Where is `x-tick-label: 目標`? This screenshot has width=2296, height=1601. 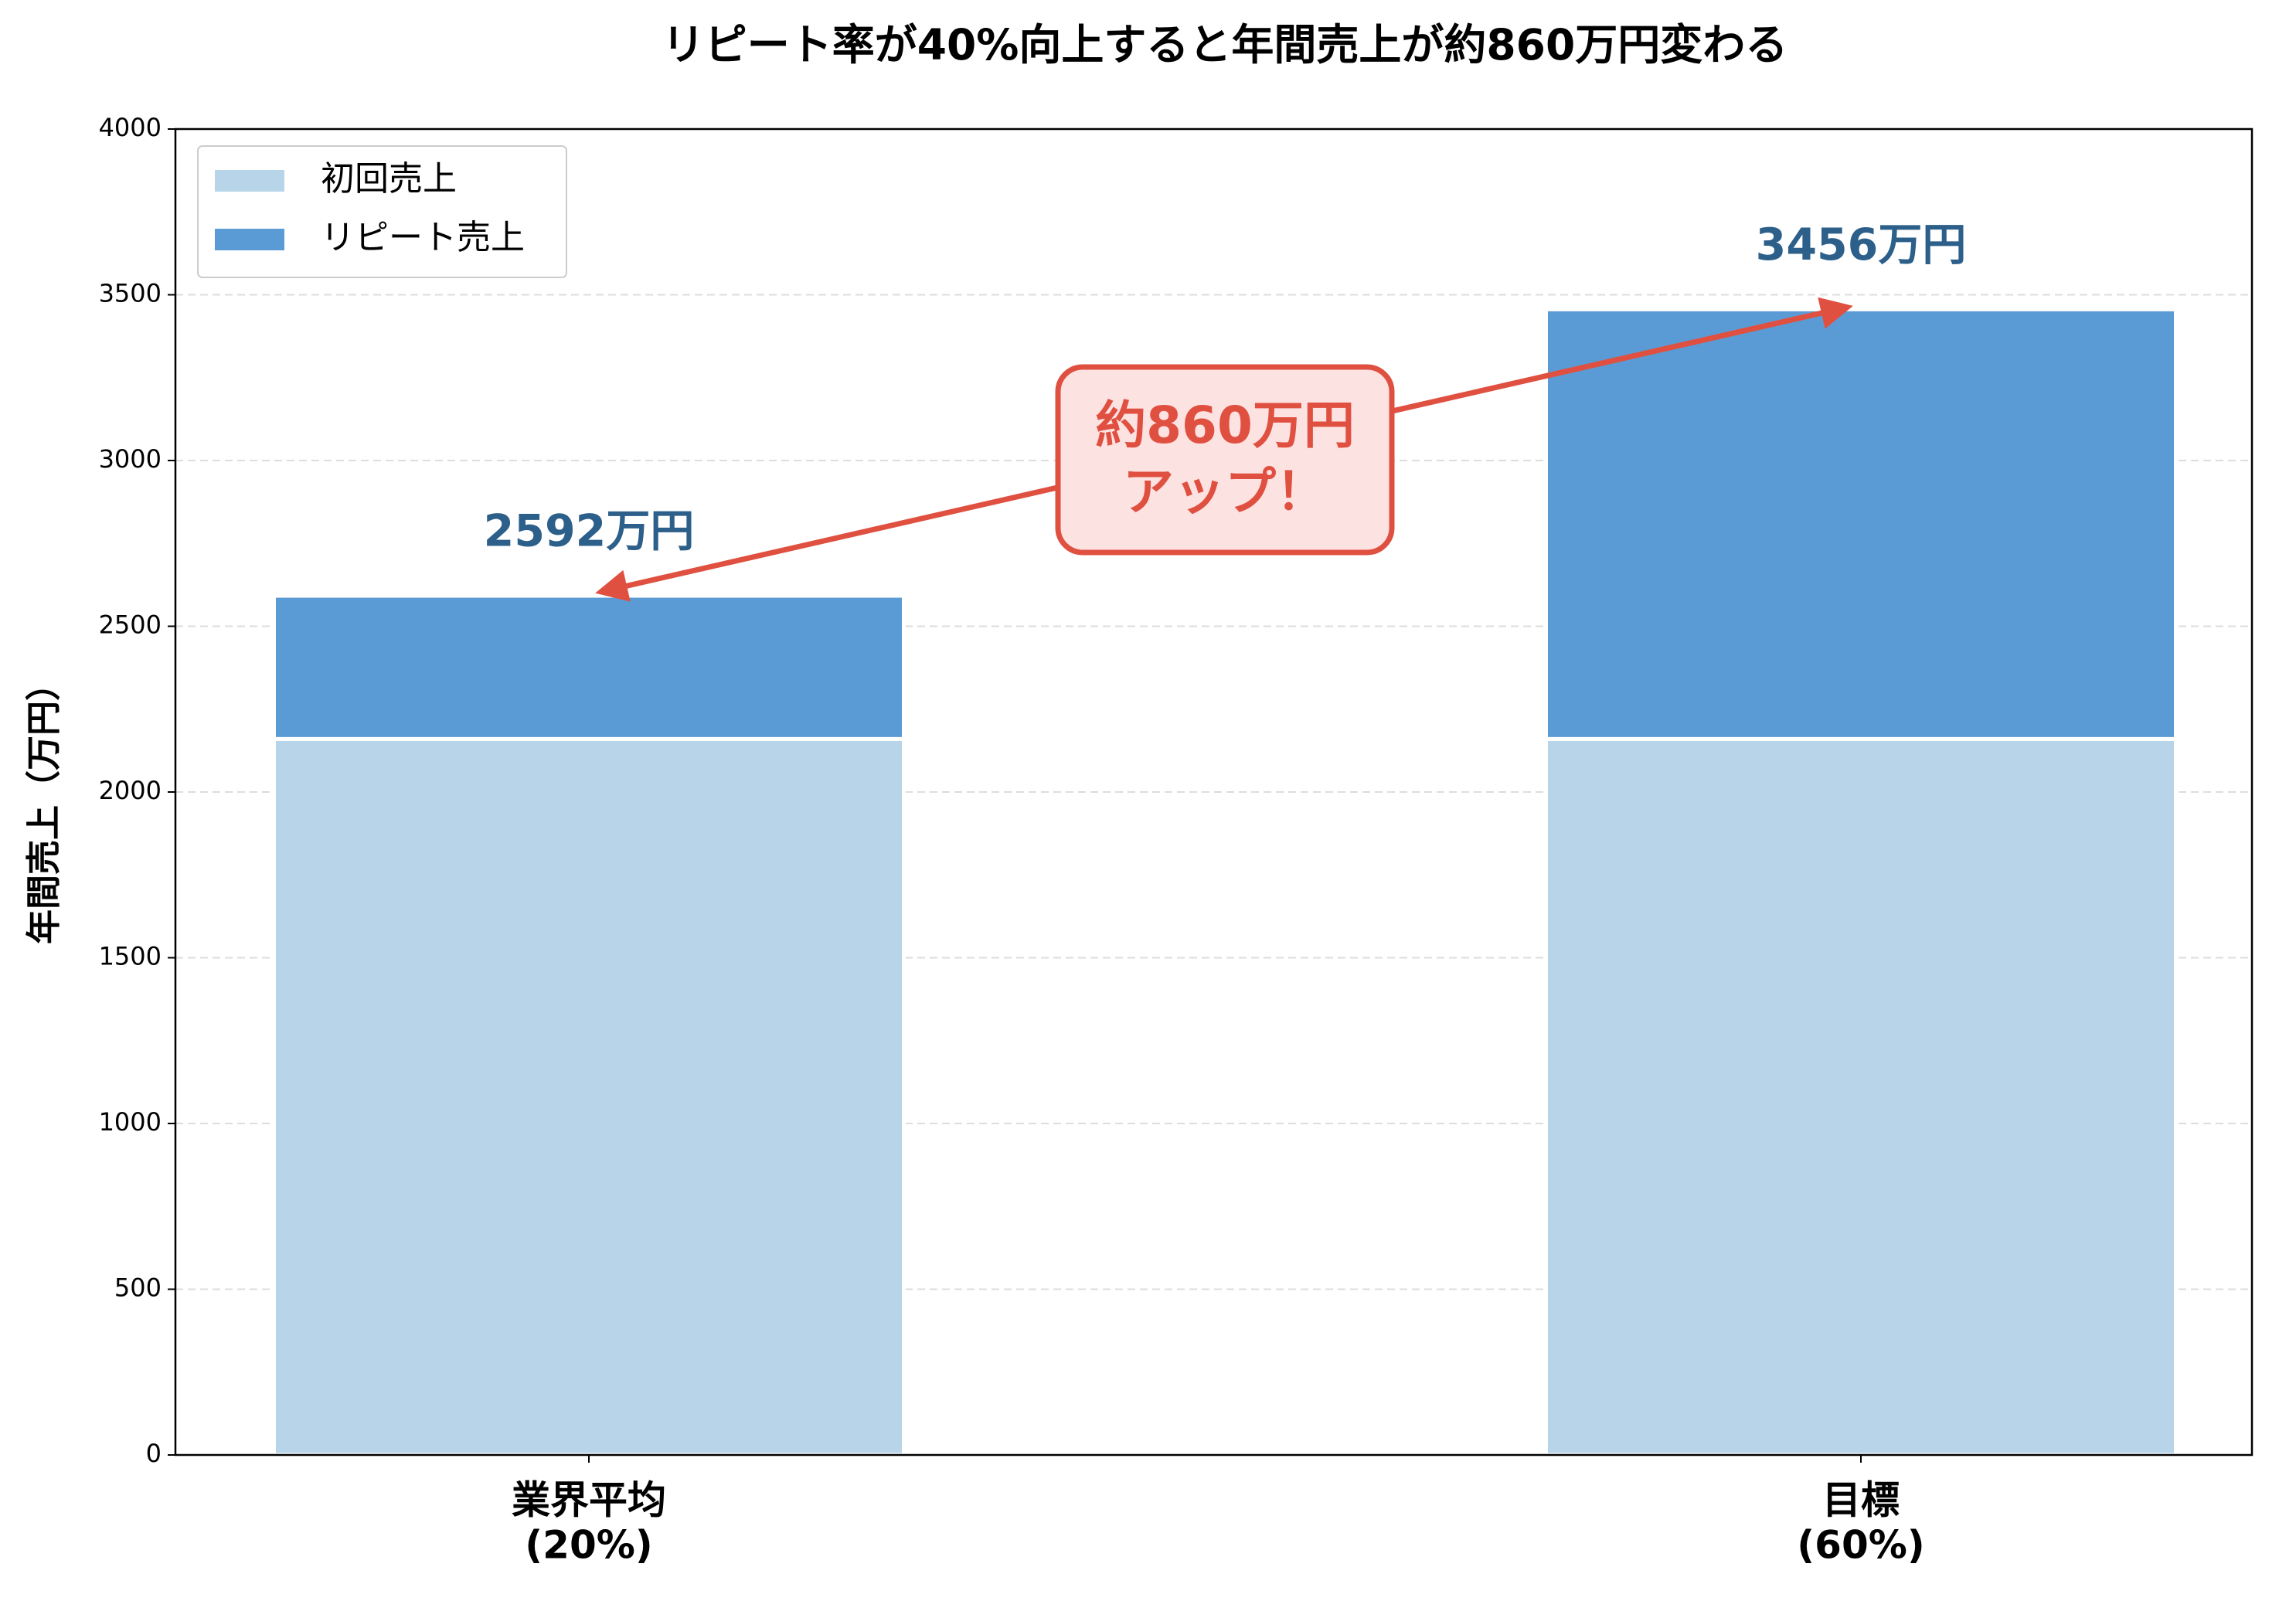 x-tick-label: 目標 is located at coordinates (1861, 1500).